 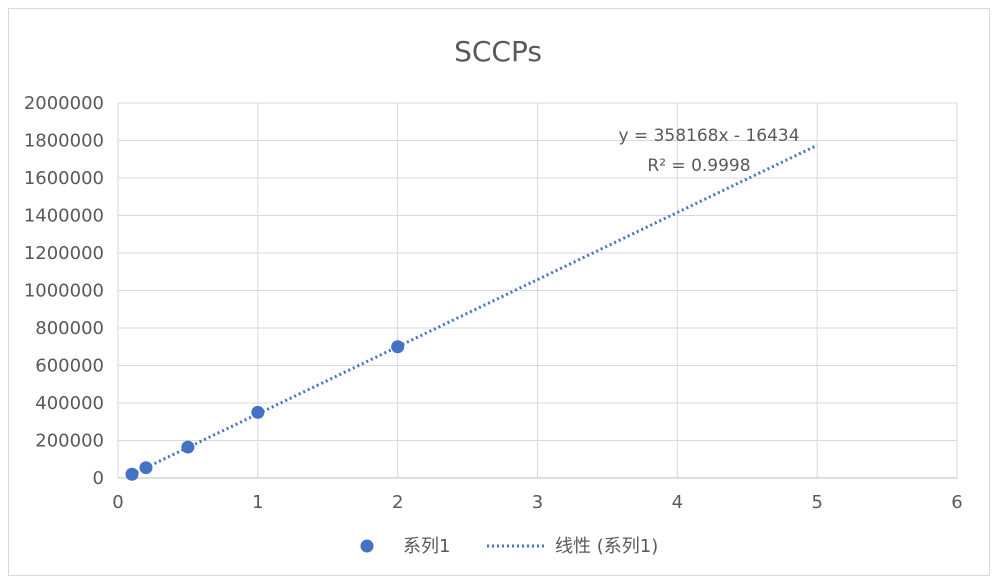 What do you see at coordinates (64, 178) in the screenshot?
I see `y-tick-label: 1600000` at bounding box center [64, 178].